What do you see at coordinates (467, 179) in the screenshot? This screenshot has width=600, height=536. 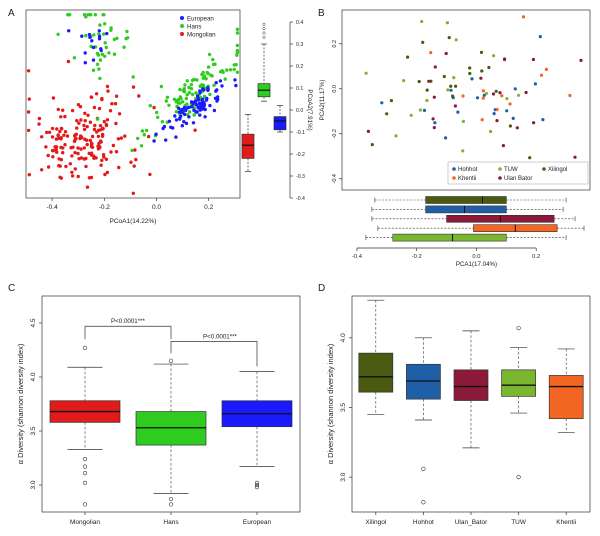 I see `legend-label-khentii: Khentii` at bounding box center [467, 179].